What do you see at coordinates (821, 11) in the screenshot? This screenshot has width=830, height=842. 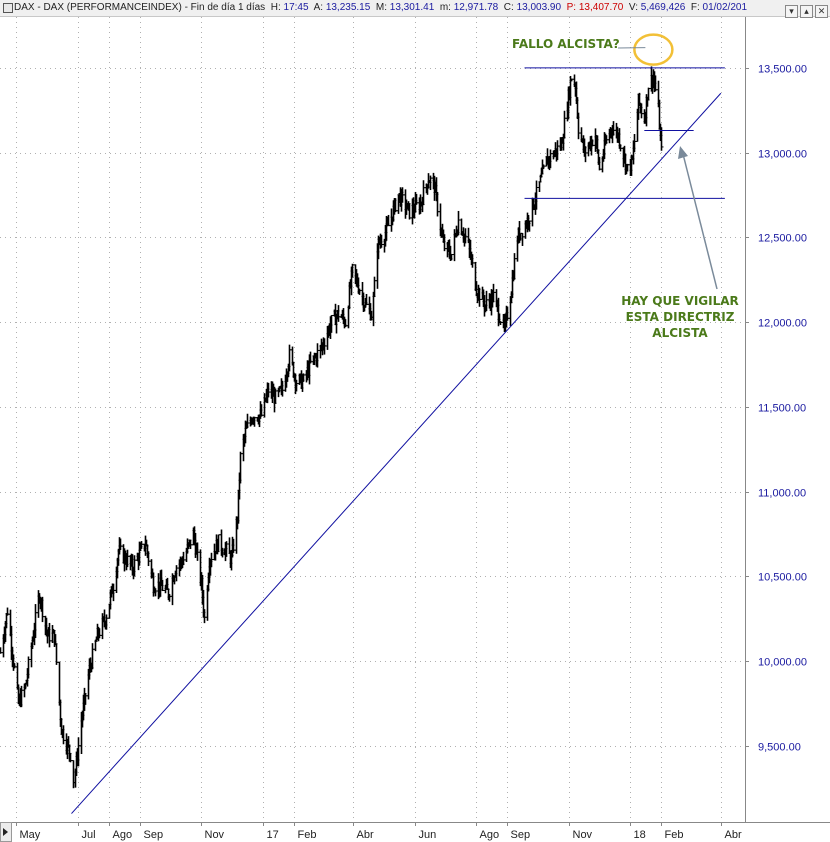 I see `close-button: ✕` at bounding box center [821, 11].